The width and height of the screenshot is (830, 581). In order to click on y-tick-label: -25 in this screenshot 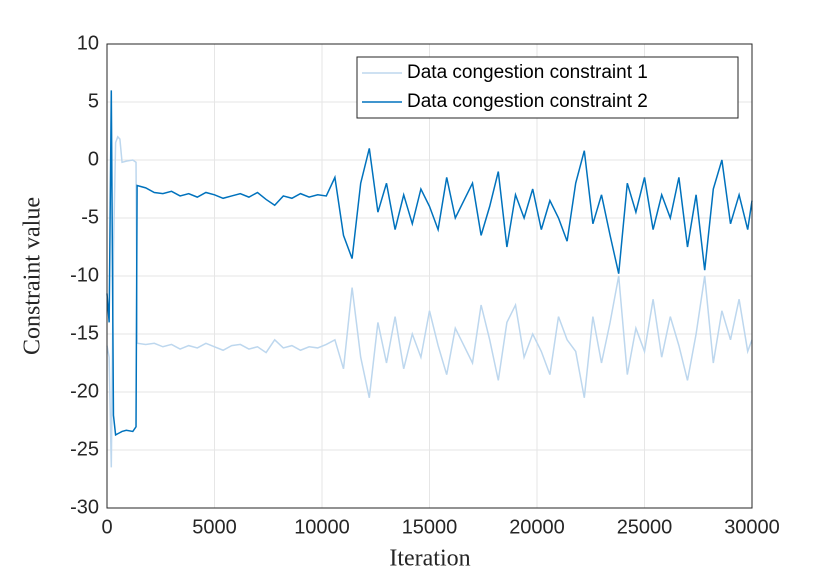, I will do `click(84, 449)`.